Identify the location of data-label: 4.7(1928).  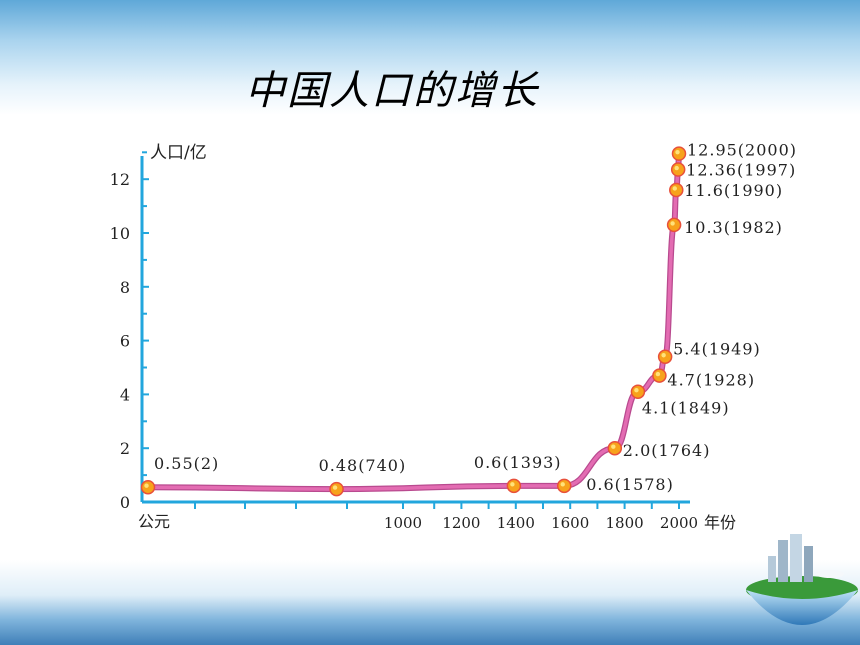
(711, 380).